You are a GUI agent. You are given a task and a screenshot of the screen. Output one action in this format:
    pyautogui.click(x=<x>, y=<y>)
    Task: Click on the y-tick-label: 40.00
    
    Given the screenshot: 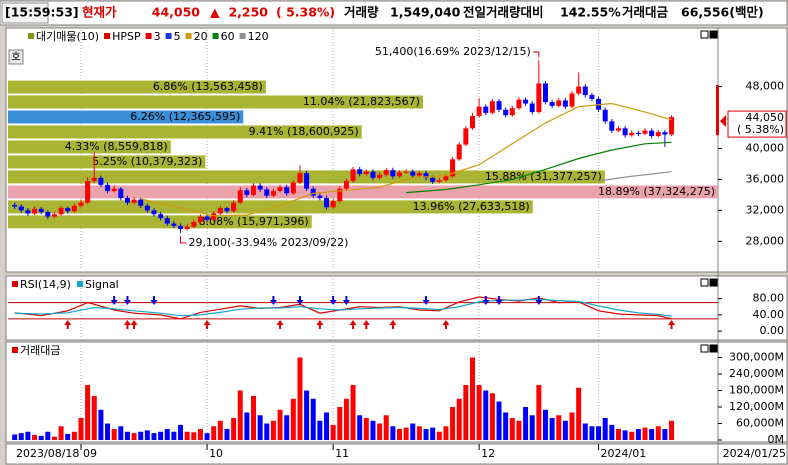 What is the action you would take?
    pyautogui.click(x=769, y=314)
    